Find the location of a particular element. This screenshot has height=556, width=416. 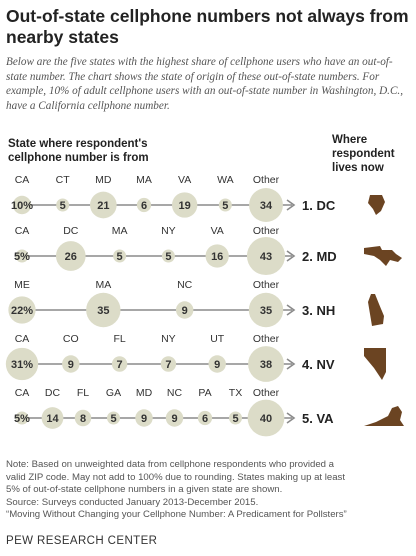

state-label: WA is located at coordinates (225, 180).